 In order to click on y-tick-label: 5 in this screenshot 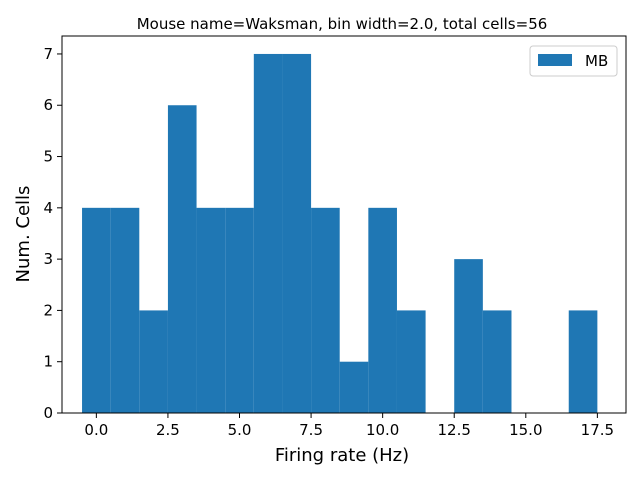, I will do `click(48, 157)`.